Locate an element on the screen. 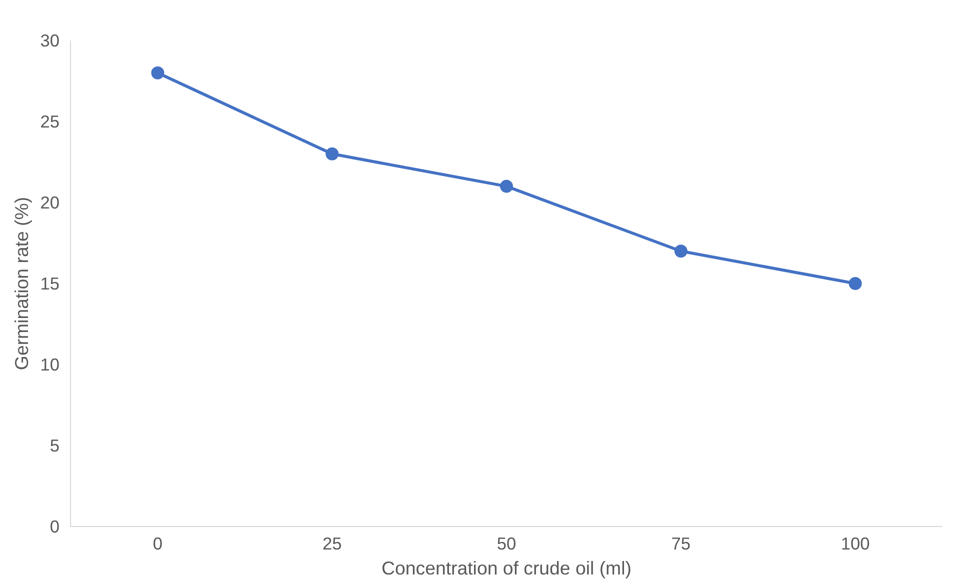 The image size is (960, 583). y-tick-label: 30 is located at coordinates (50, 40).